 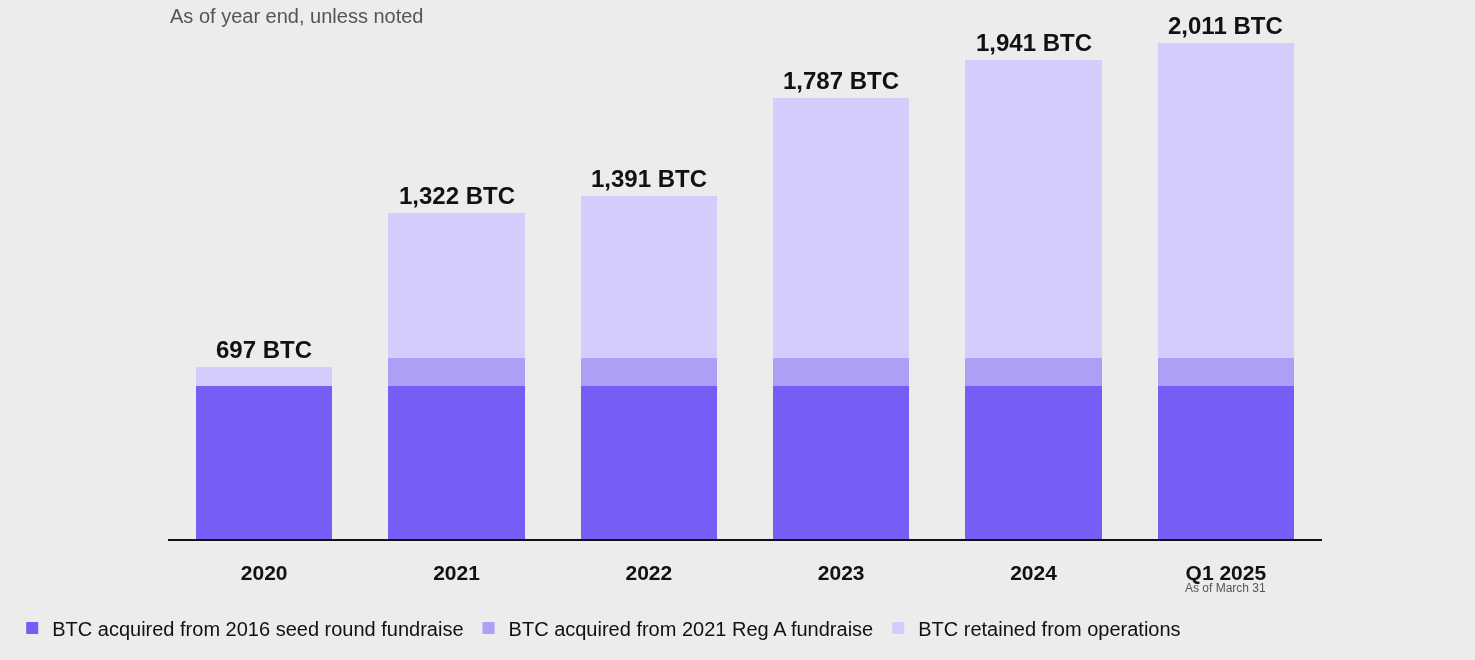 I want to click on x-tick-label: 2020, so click(x=264, y=572).